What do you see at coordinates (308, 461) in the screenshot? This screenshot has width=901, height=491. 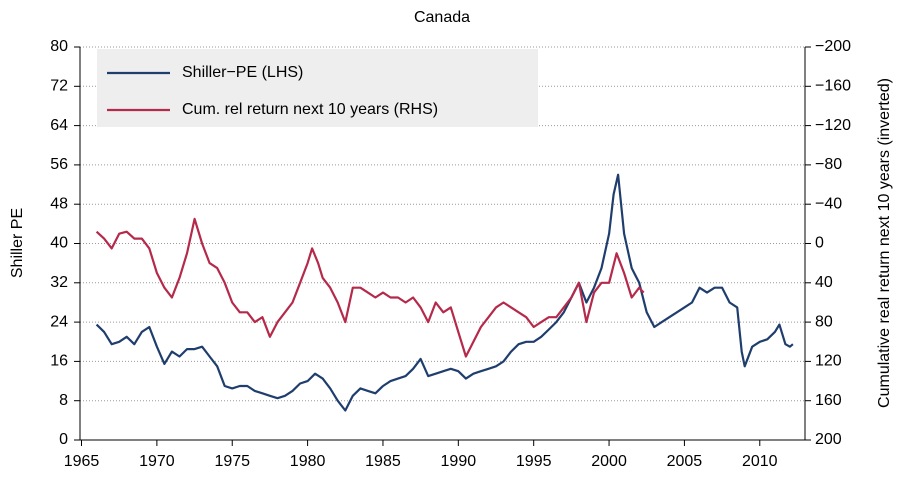 I see `x-tick-label: 1980` at bounding box center [308, 461].